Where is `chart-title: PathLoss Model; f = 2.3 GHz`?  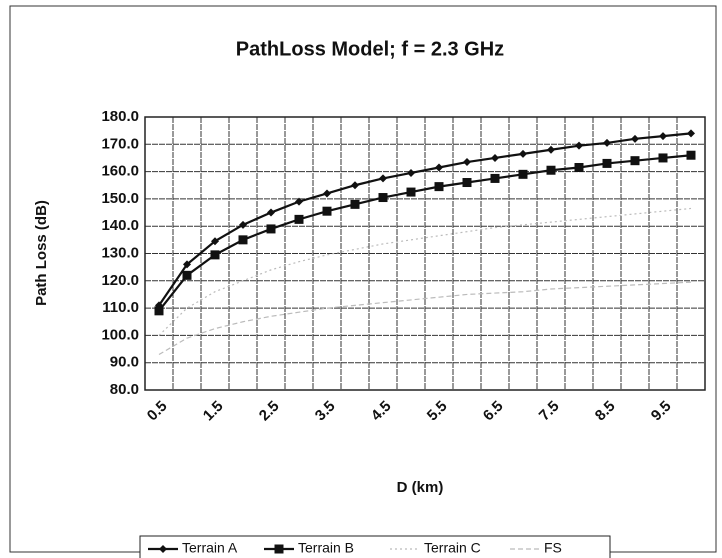 chart-title: PathLoss Model; f = 2.3 GHz is located at coordinates (370, 49).